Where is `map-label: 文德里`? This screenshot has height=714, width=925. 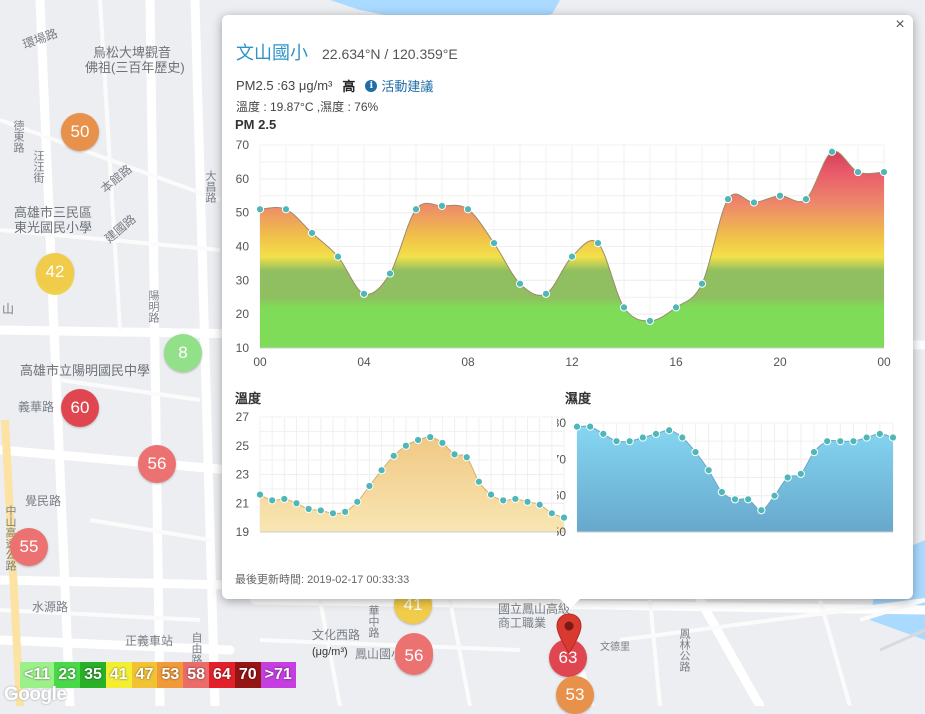
map-label: 文德里 is located at coordinates (615, 647).